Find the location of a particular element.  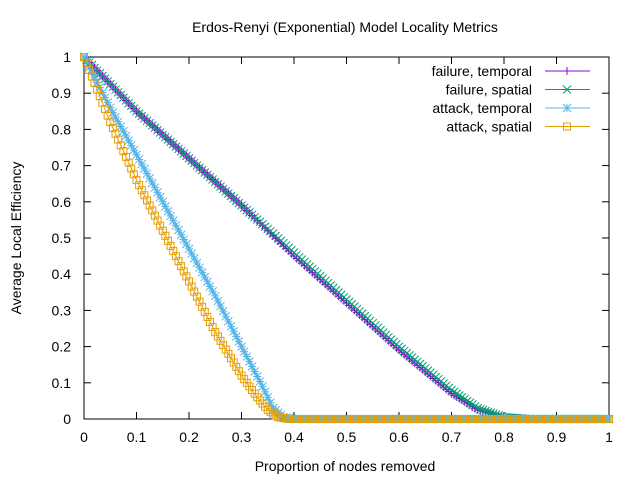

x-tick-label: 0.7 is located at coordinates (452, 437).